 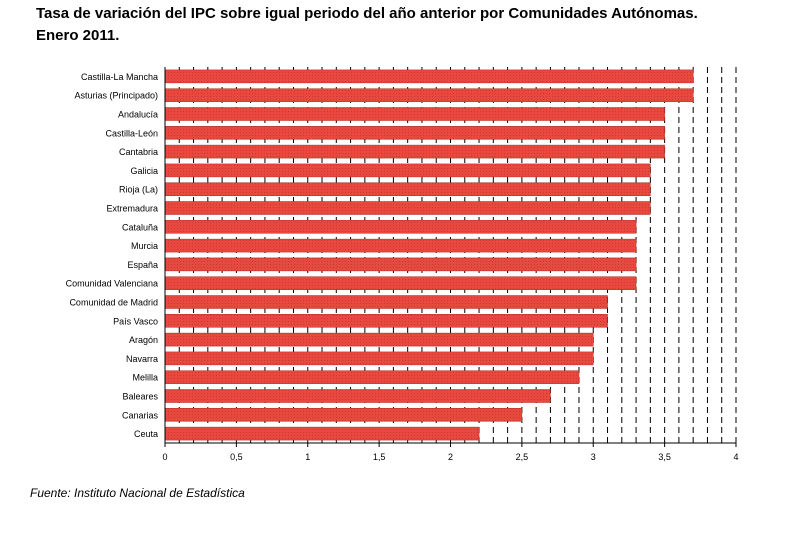 What do you see at coordinates (522, 457) in the screenshot?
I see `x-tick-label: 2,5` at bounding box center [522, 457].